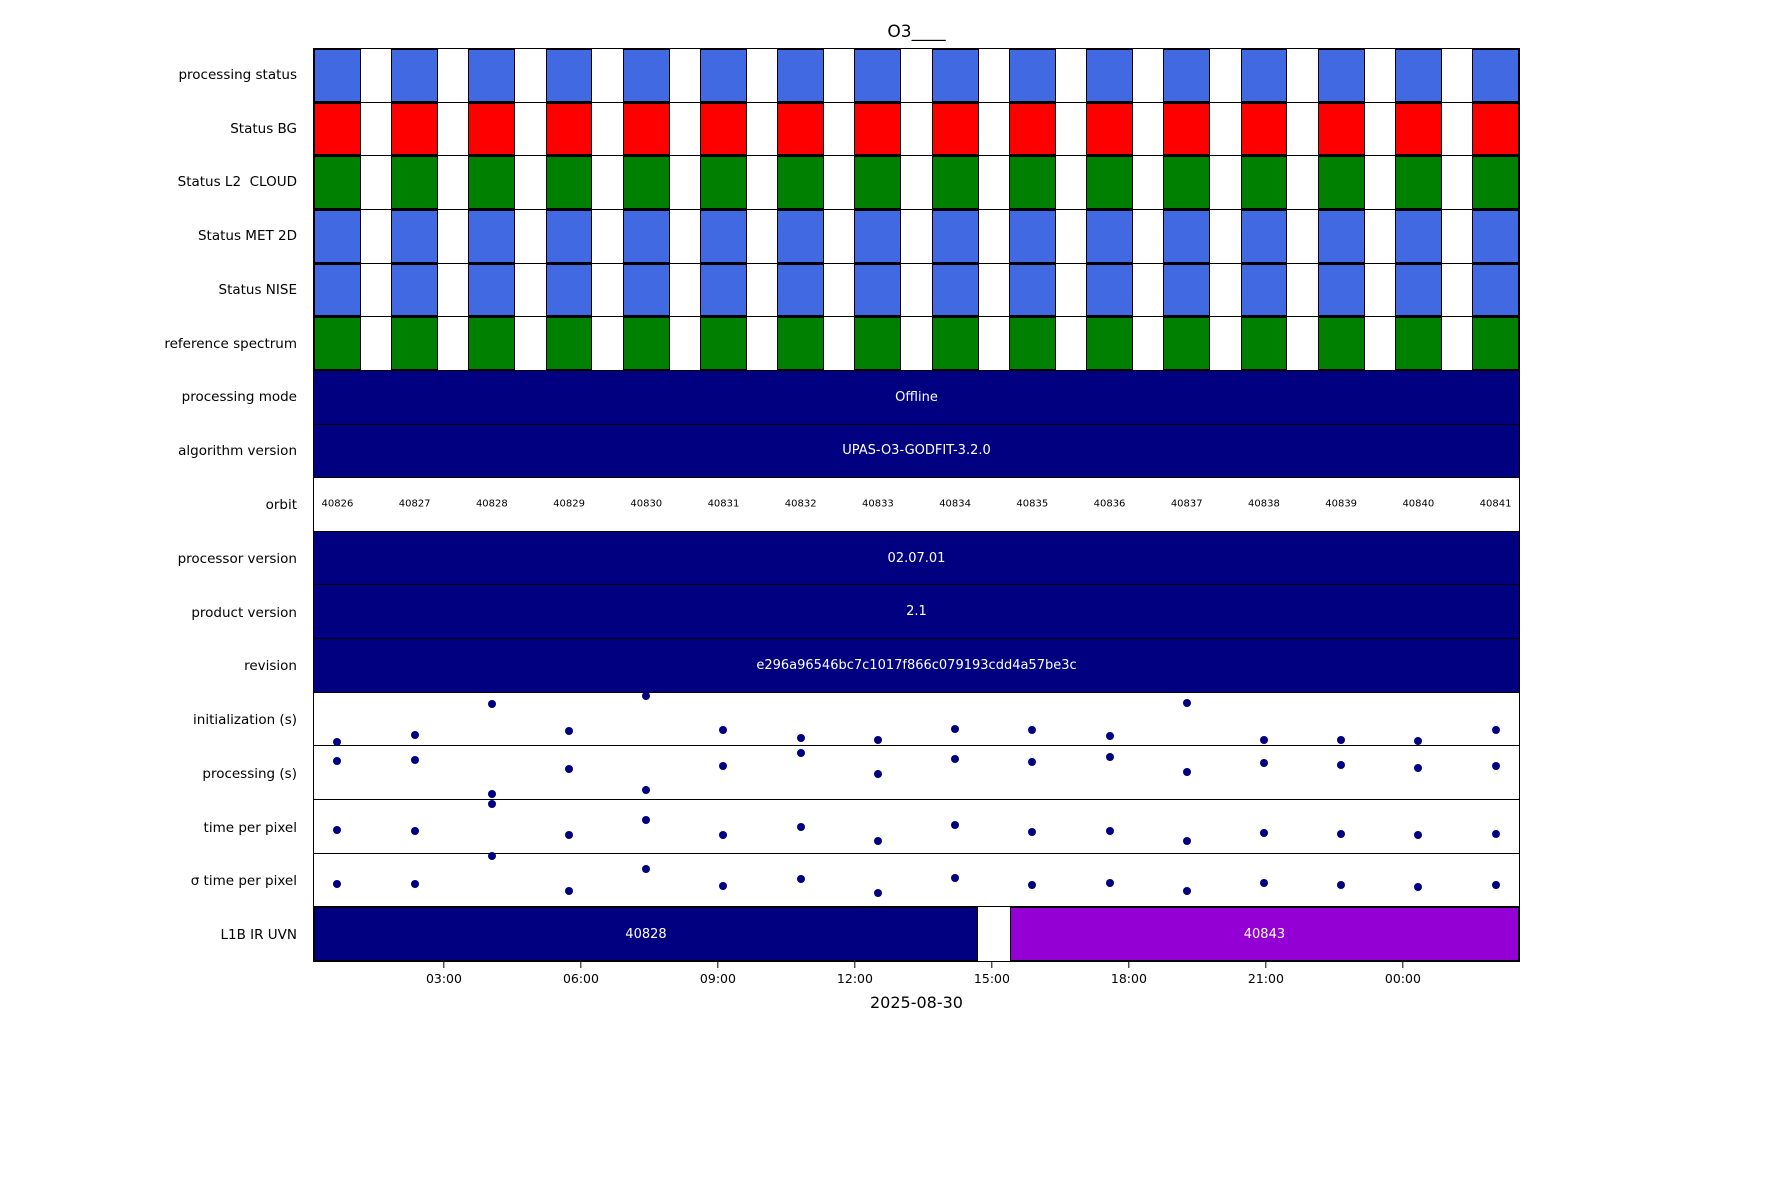 Image resolution: width=1771 pixels, height=1181 pixels. What do you see at coordinates (916, 979) in the screenshot?
I see `x-axis: 03:00 06:00 09:00 12:00 15:00 18:00 21:00 00:00` at bounding box center [916, 979].